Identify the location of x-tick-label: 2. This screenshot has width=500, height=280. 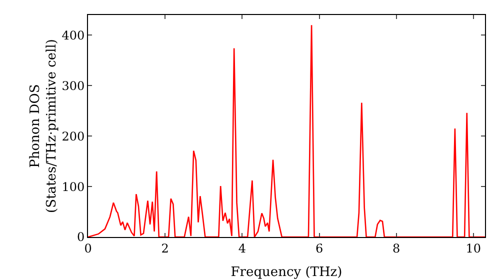
(165, 248).